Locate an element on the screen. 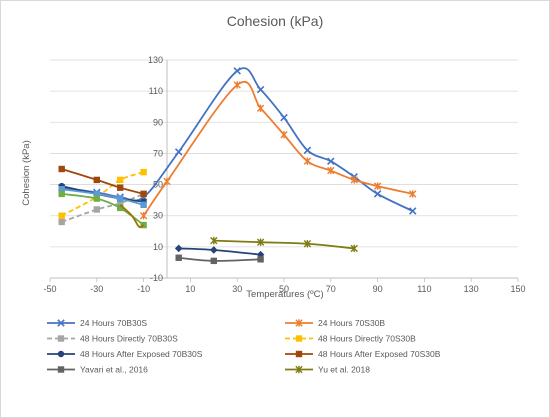 This screenshot has width=550, height=418. x-tick-label: -10 is located at coordinates (143, 289).